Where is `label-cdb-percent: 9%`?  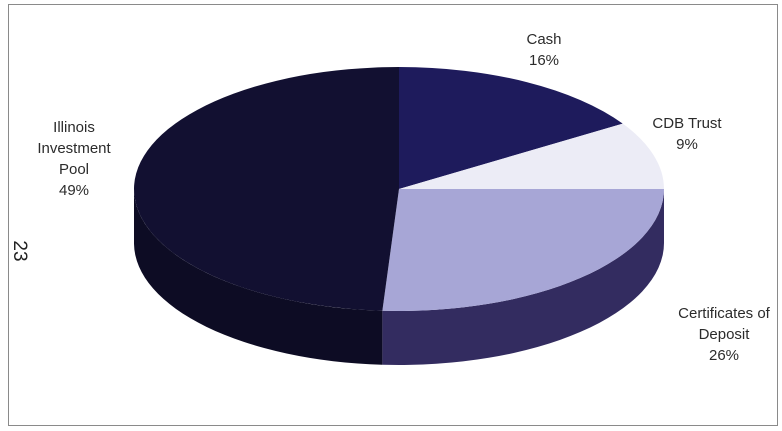
label-cdb-percent: 9% is located at coordinates (687, 144).